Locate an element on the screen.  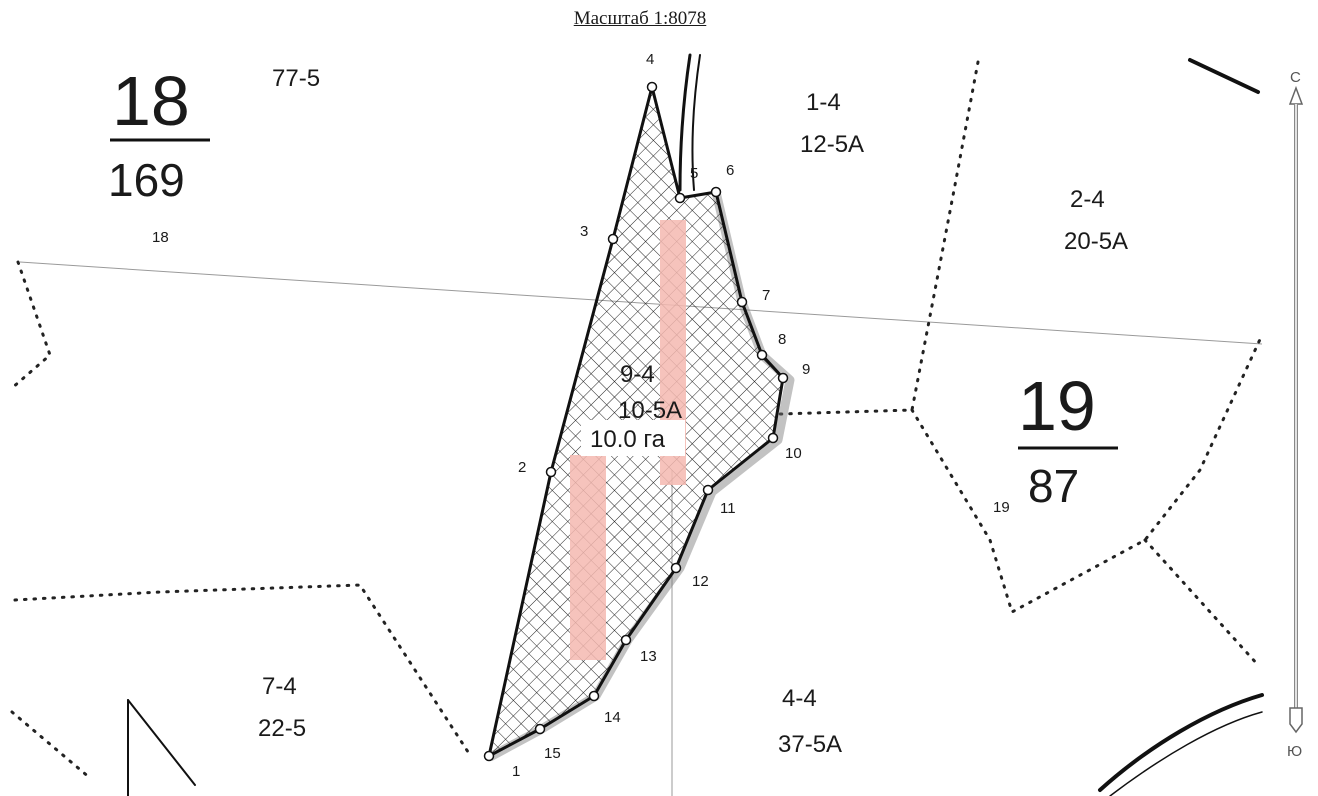
quarter-19: 19 87 19 is located at coordinates (1055, 441).